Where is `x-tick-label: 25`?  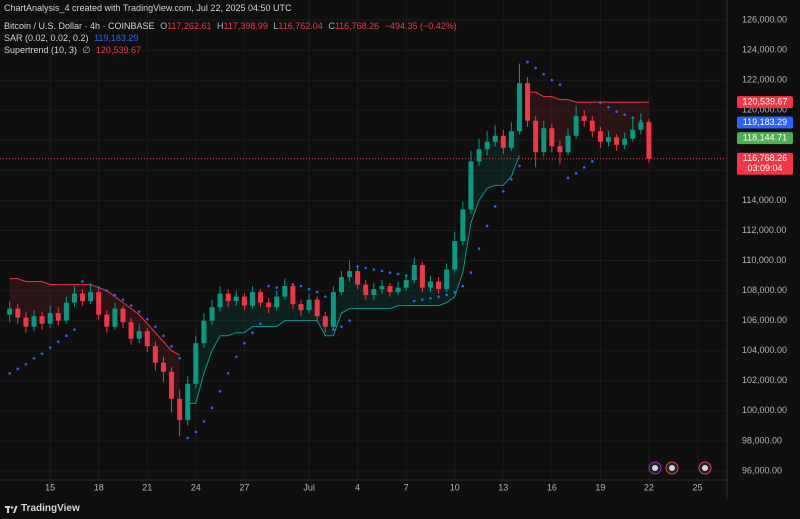
x-tick-label: 25 is located at coordinates (697, 487).